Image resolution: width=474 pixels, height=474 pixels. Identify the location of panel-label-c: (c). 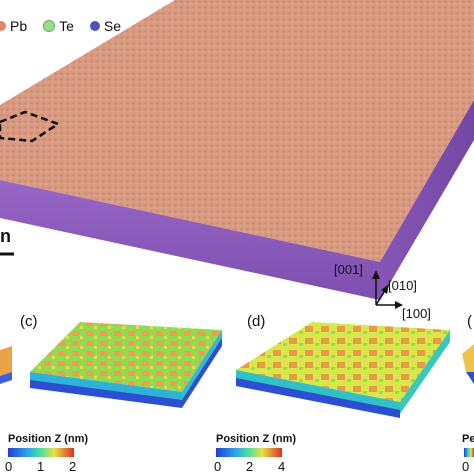
(29, 321).